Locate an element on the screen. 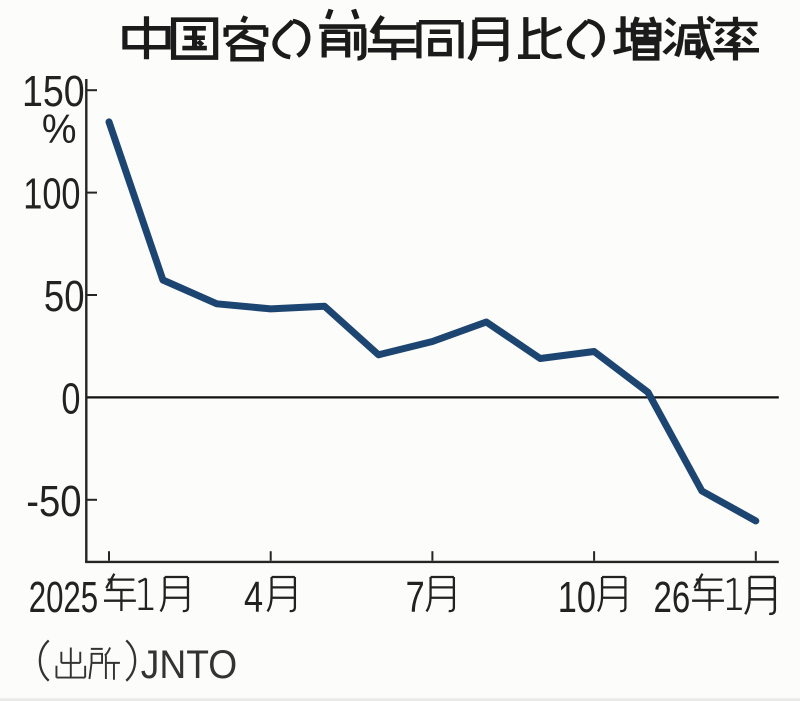 The height and width of the screenshot is (701, 800). svg-text: 7 is located at coordinates (415, 597).